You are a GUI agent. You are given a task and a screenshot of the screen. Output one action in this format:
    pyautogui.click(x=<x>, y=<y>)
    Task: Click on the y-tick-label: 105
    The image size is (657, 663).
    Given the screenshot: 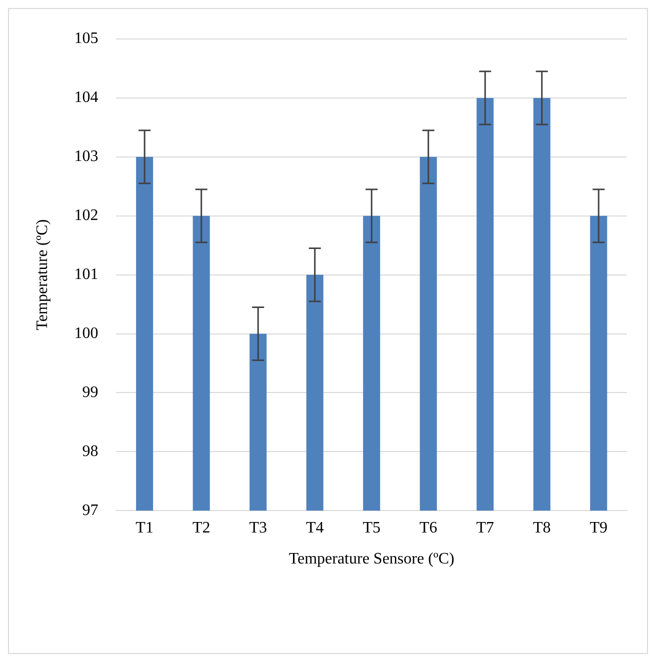 What is the action you would take?
    pyautogui.click(x=86, y=39)
    